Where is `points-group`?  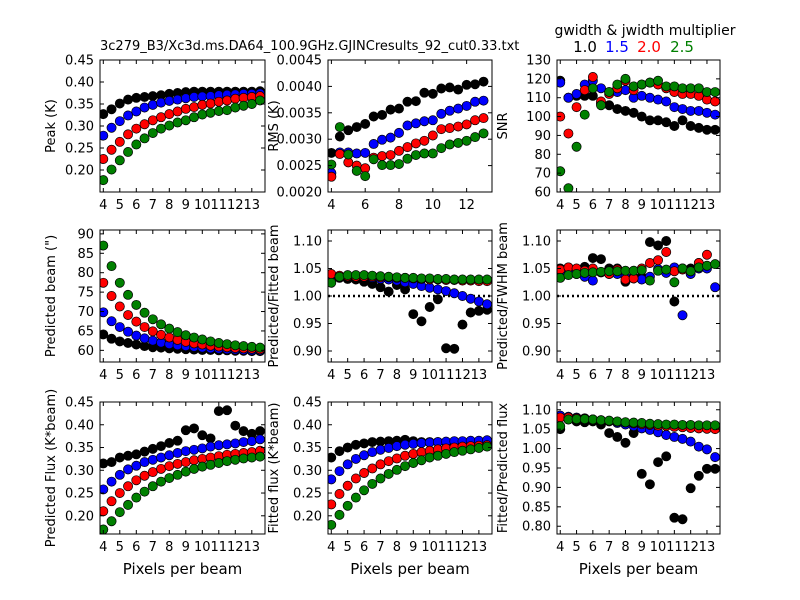 points-group is located at coordinates (182, 298).